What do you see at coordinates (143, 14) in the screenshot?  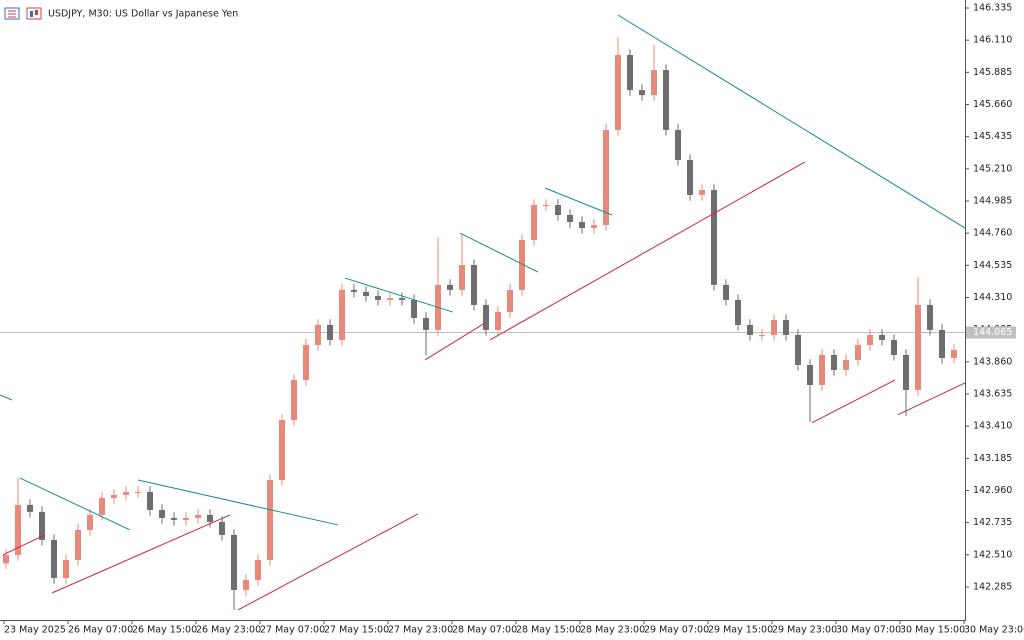 I see `chart-title: USDJPY, M30: US Dollar vs Japanese Yen` at bounding box center [143, 14].